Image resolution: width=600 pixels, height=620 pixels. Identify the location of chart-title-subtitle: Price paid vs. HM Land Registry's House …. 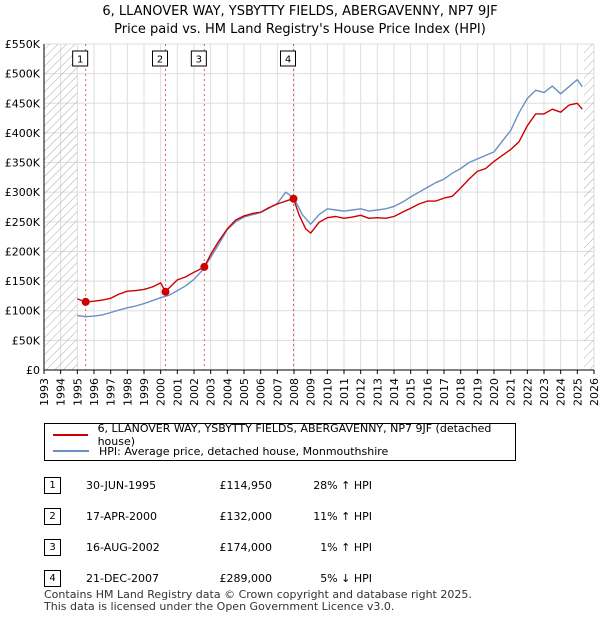
(300, 29).